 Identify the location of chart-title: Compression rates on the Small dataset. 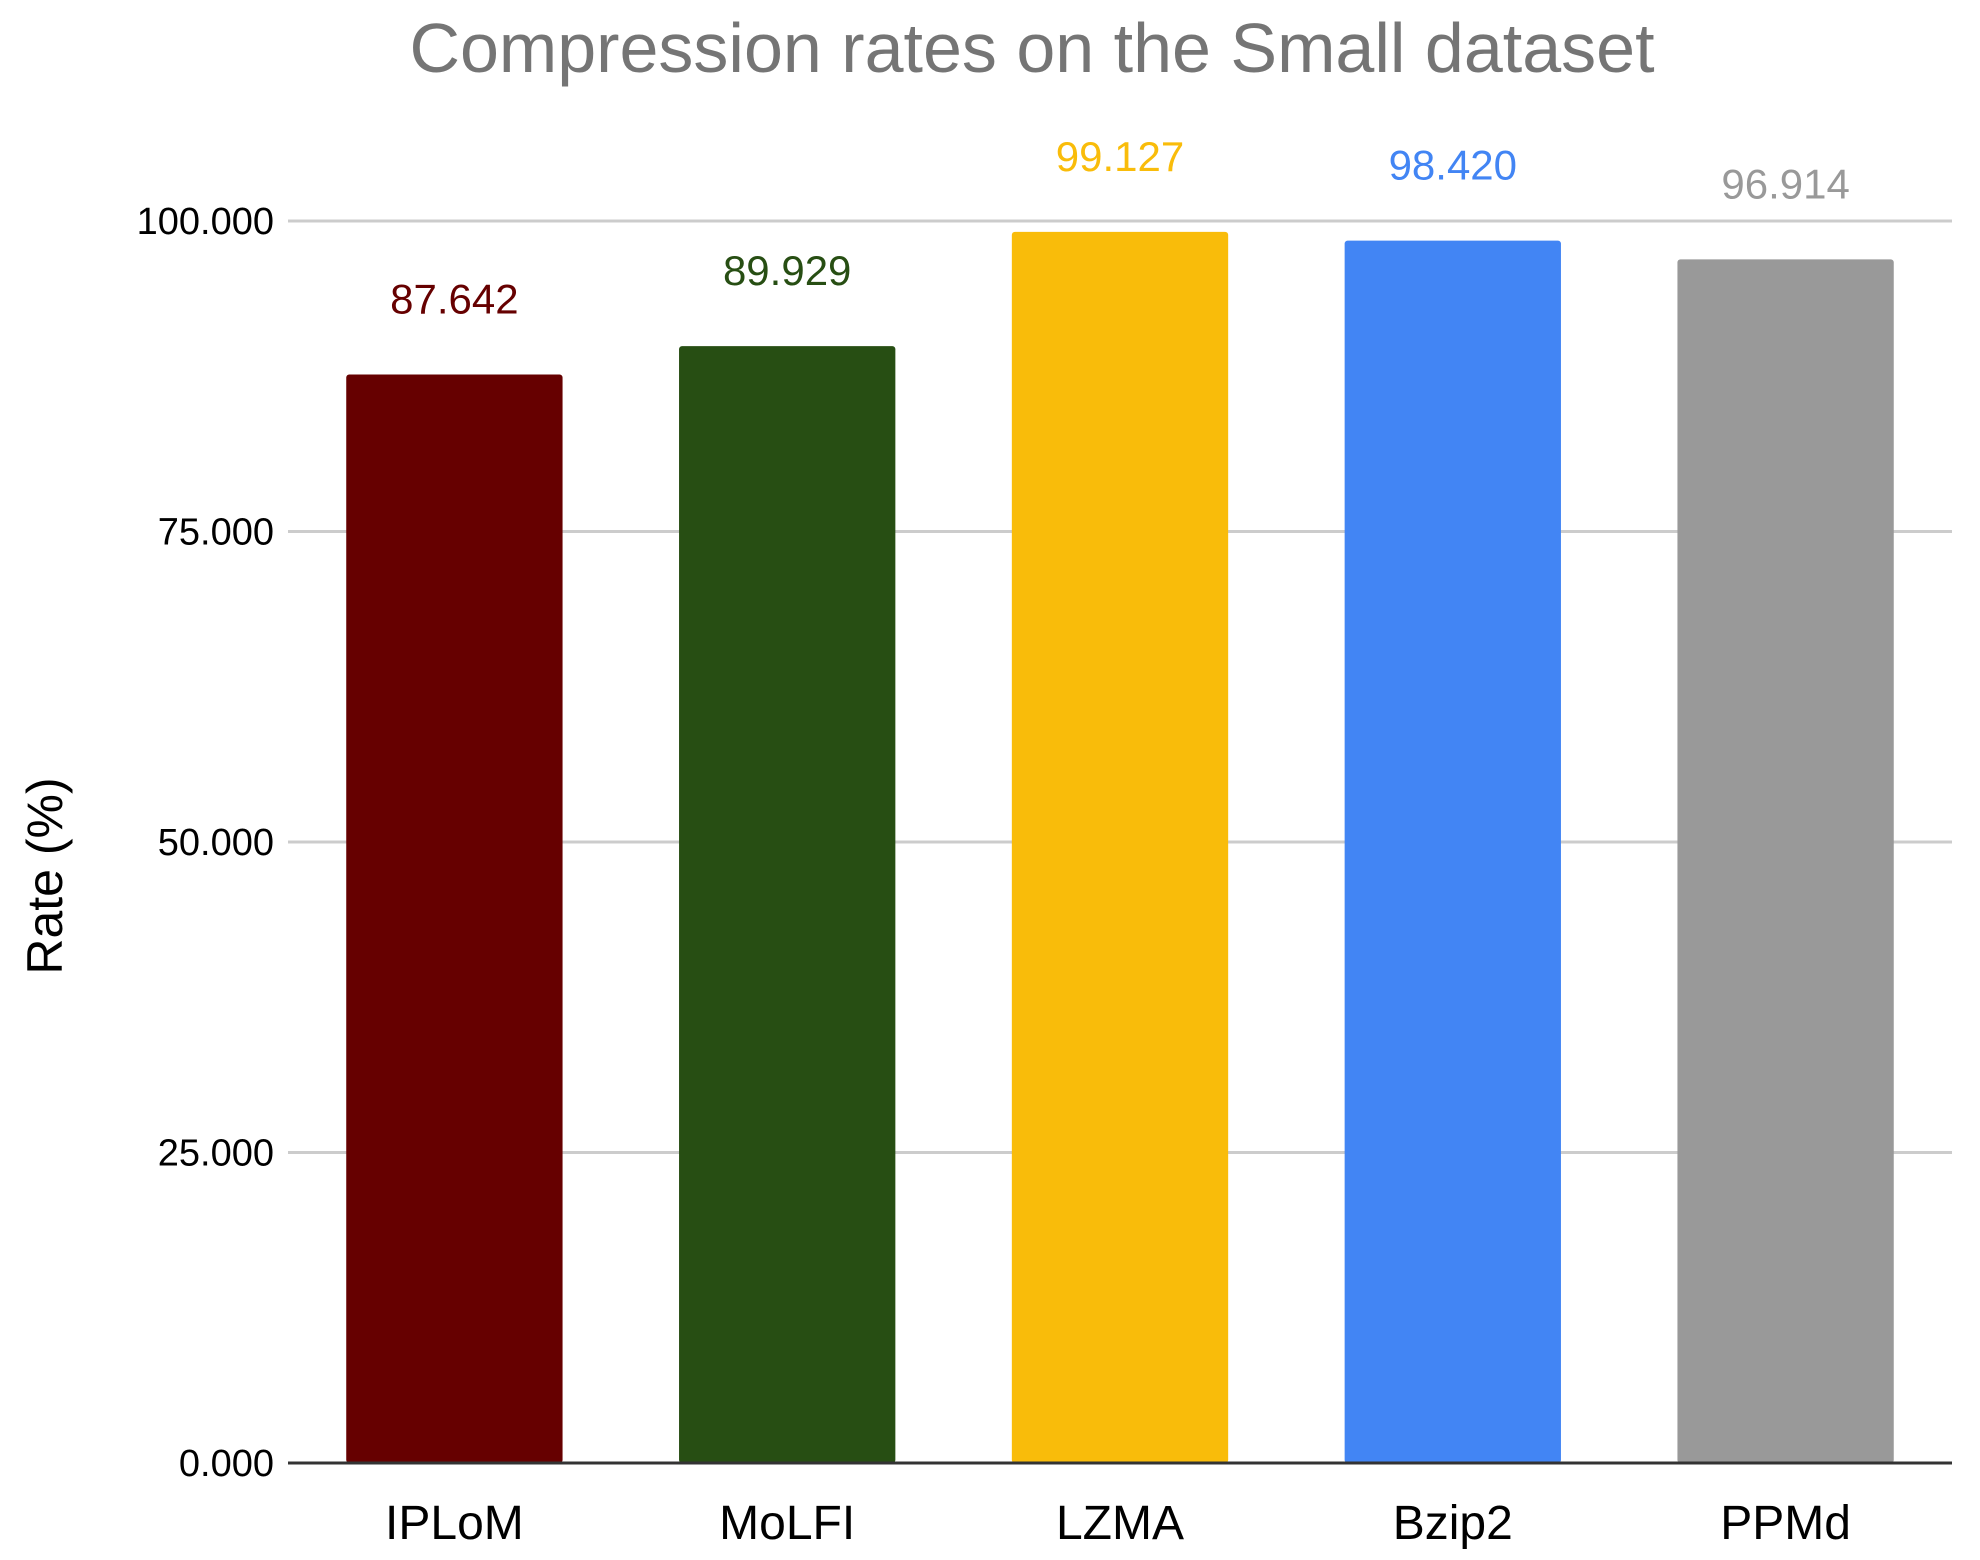
(1031, 48).